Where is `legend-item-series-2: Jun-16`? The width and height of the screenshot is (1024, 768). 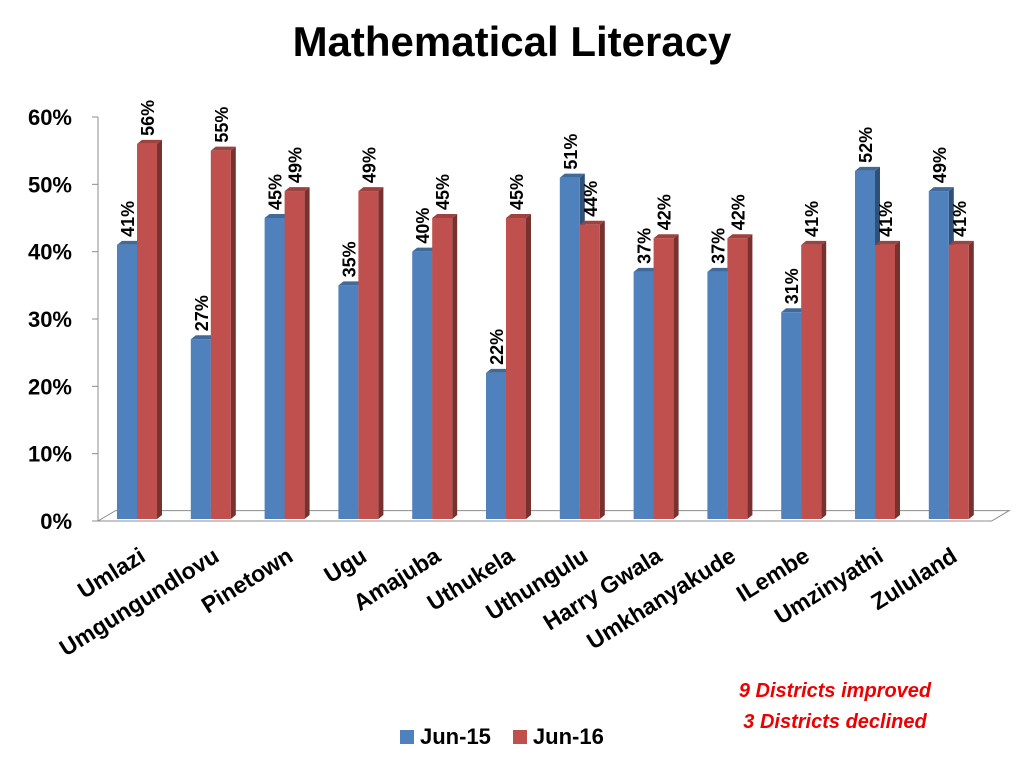
legend-item-series-2: Jun-16 is located at coordinates (558, 737).